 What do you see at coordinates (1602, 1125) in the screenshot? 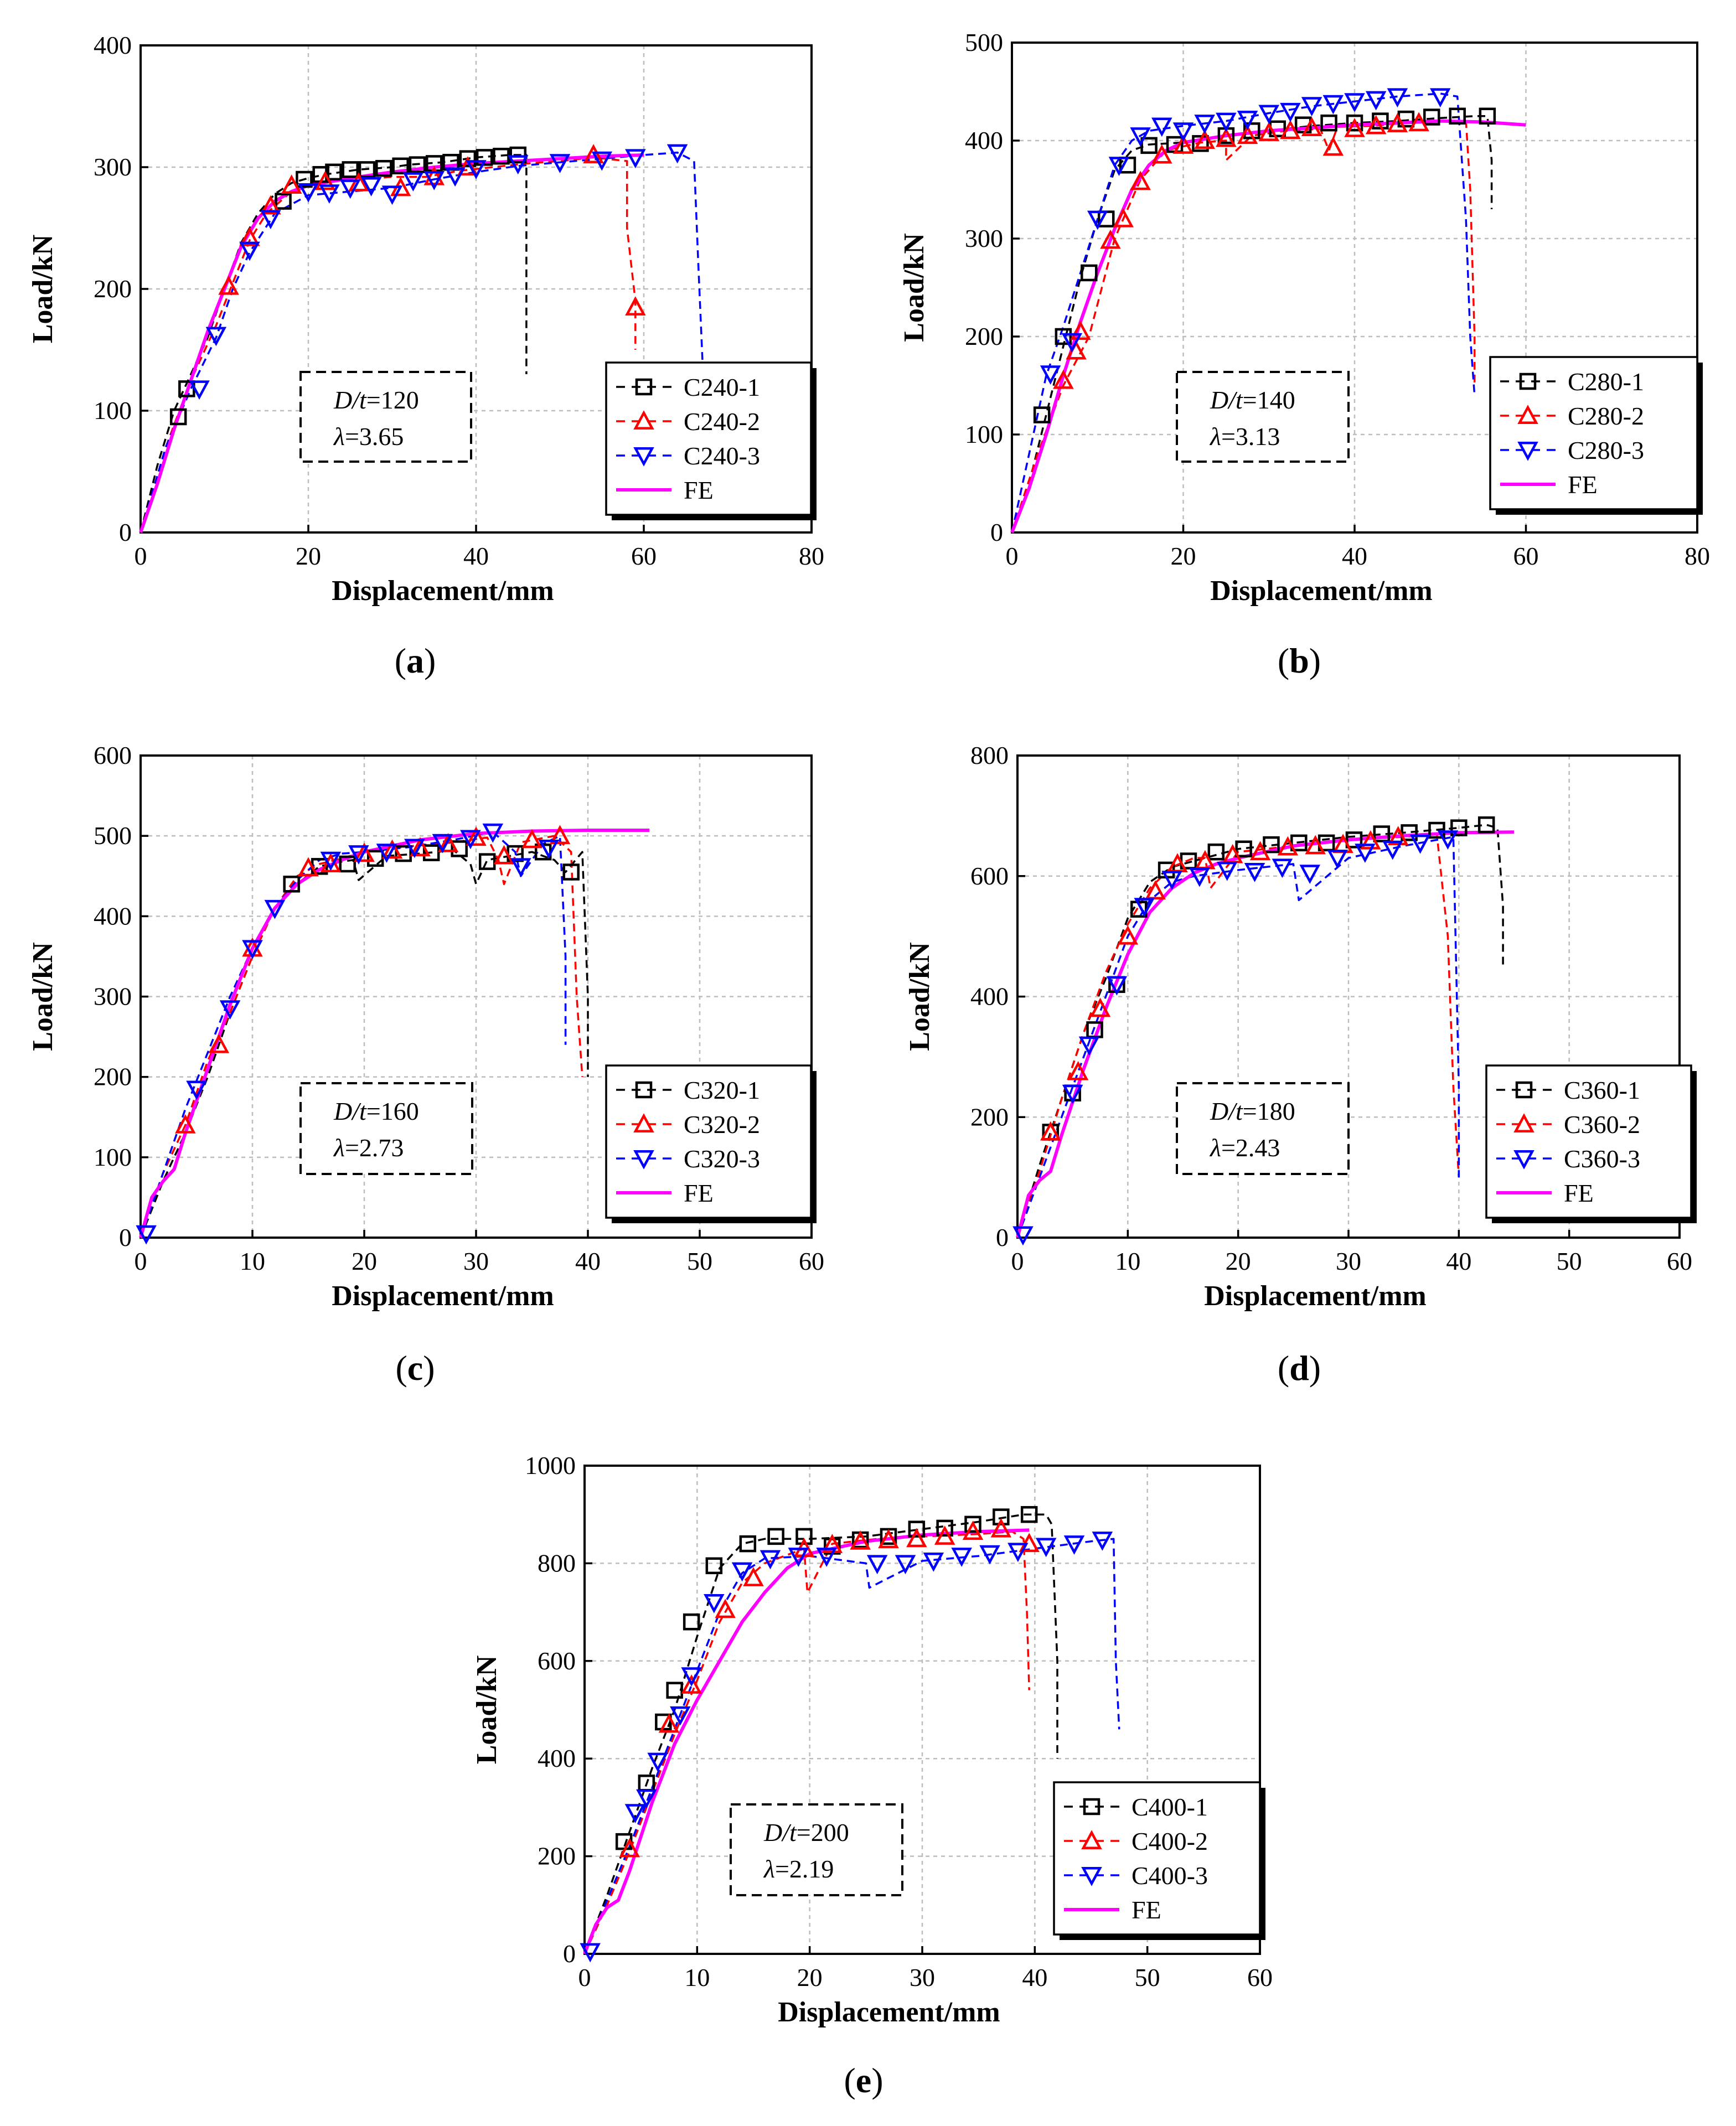
I see `legend-label-c360-2: C360-2` at bounding box center [1602, 1125].